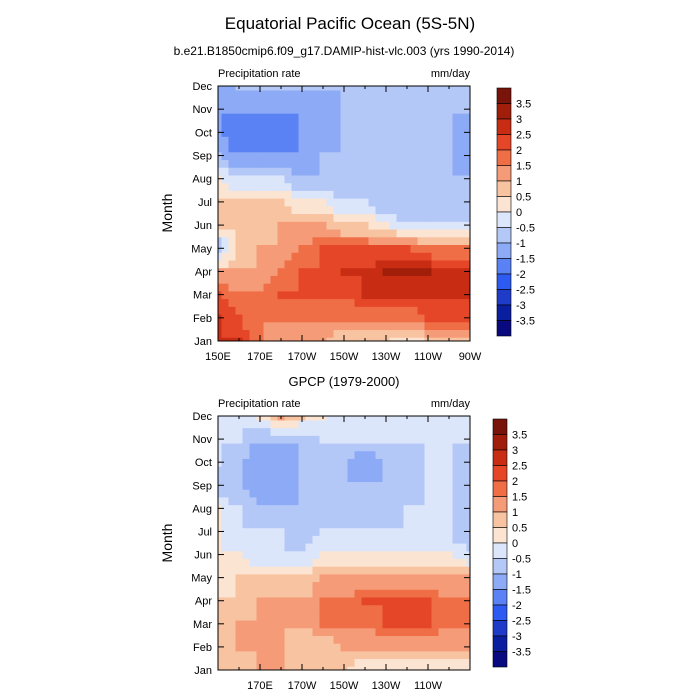  Describe the element at coordinates (344, 357) in the screenshot. I see `x-tick-label: 150W` at that location.